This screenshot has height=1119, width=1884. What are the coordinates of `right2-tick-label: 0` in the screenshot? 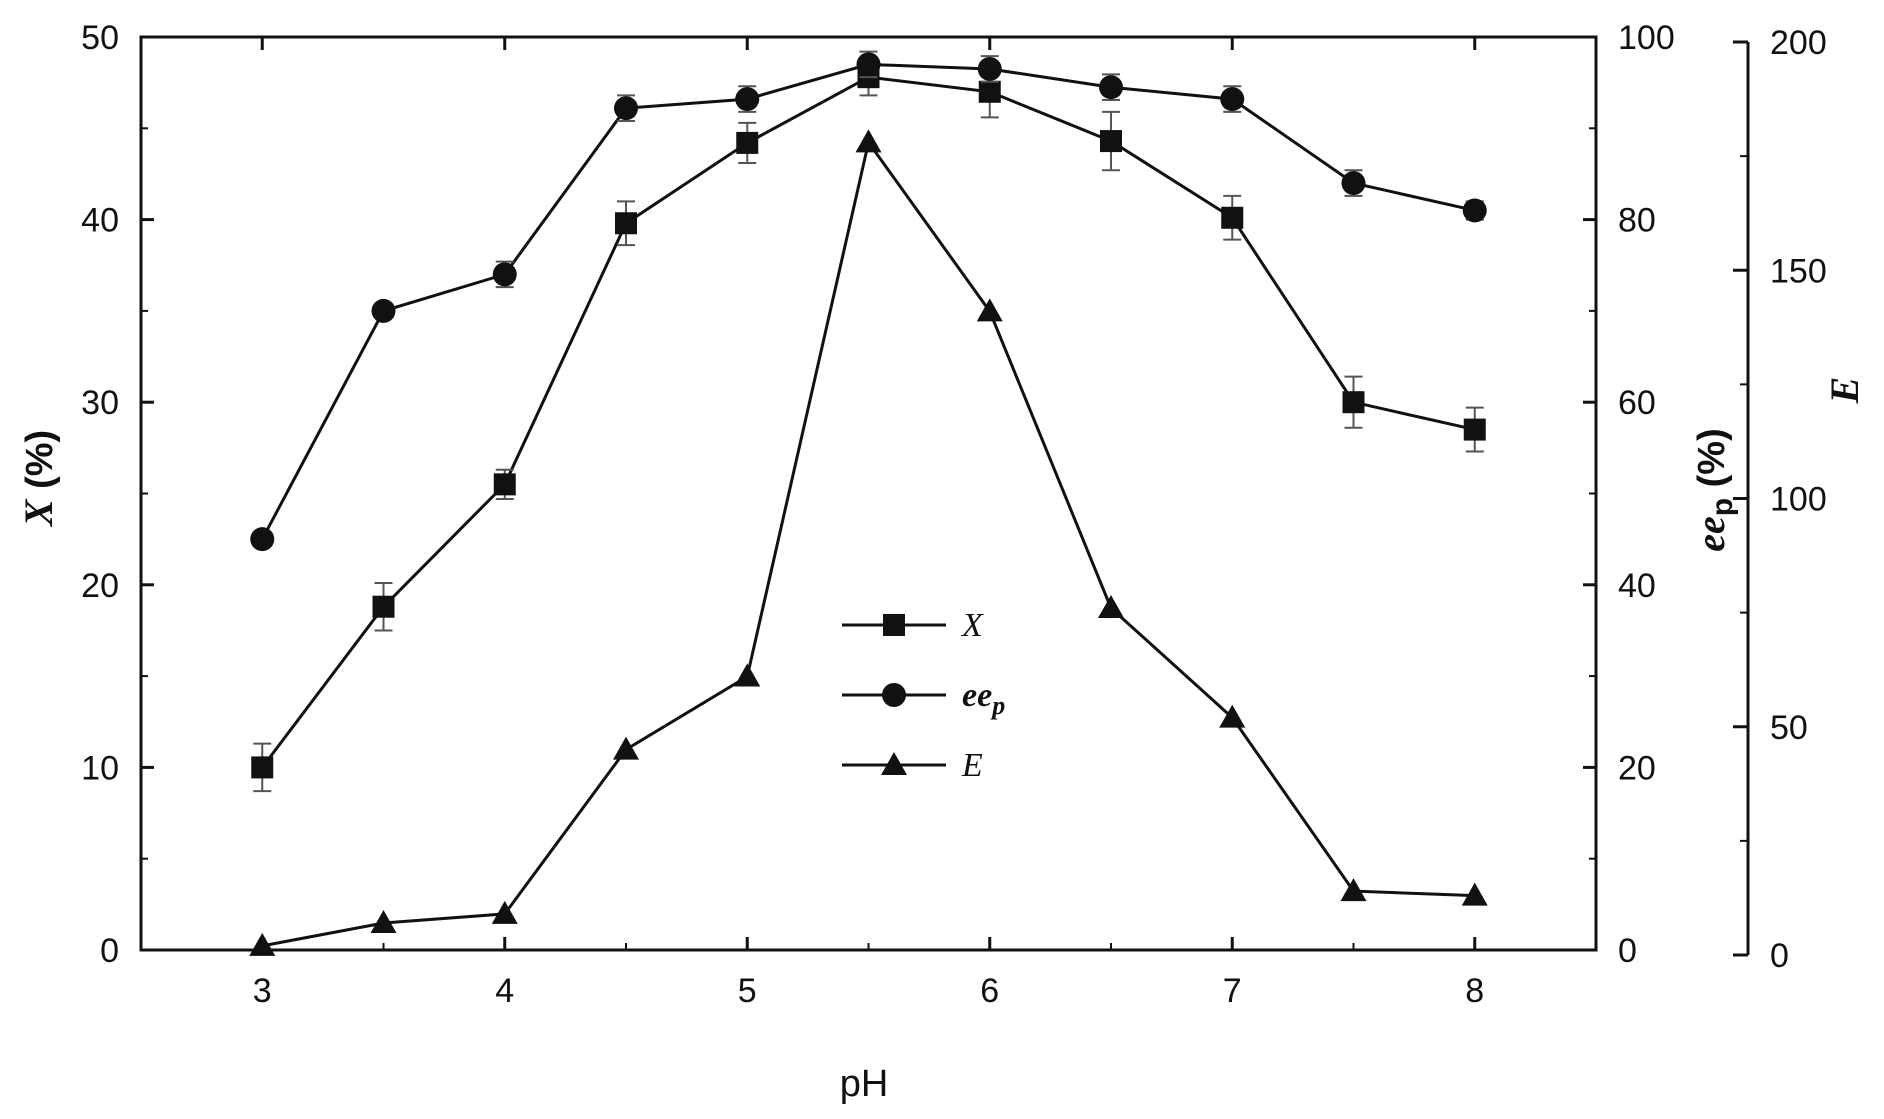 It's located at (1779, 956).